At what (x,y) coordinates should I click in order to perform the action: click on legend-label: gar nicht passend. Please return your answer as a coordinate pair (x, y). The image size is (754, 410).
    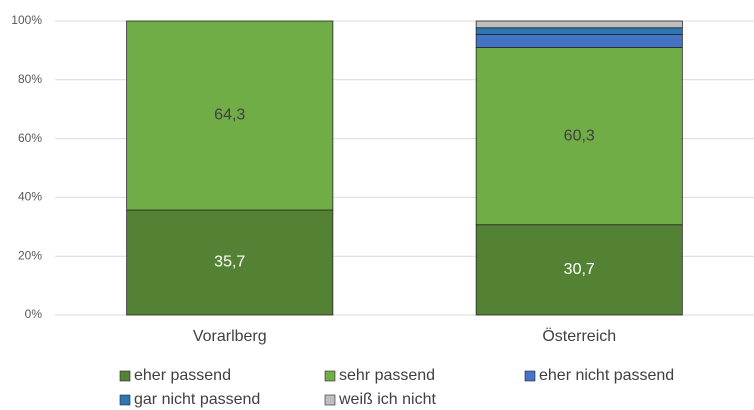
    Looking at the image, I should click on (197, 399).